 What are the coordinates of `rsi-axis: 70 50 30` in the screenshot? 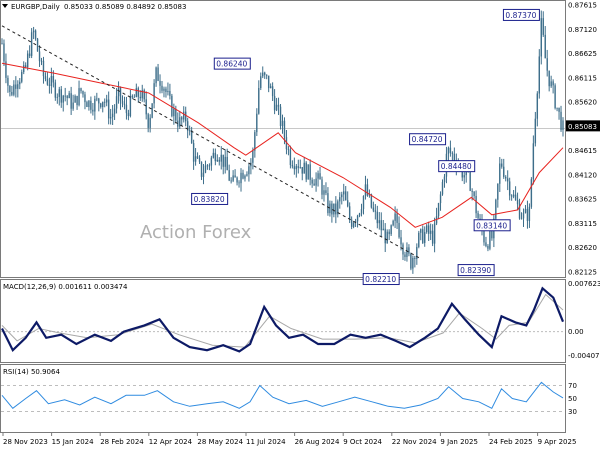 It's located at (572, 399).